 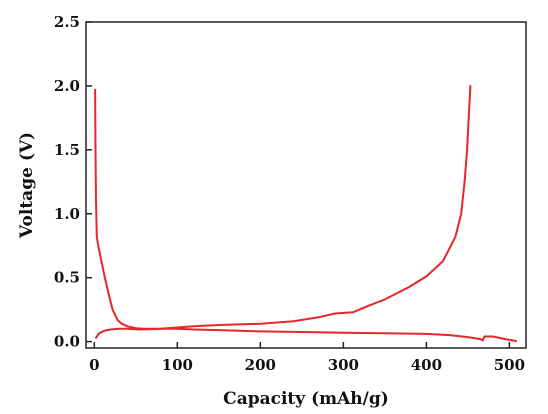 What do you see at coordinates (67, 214) in the screenshot?
I see `y-tick-label: 1.0` at bounding box center [67, 214].